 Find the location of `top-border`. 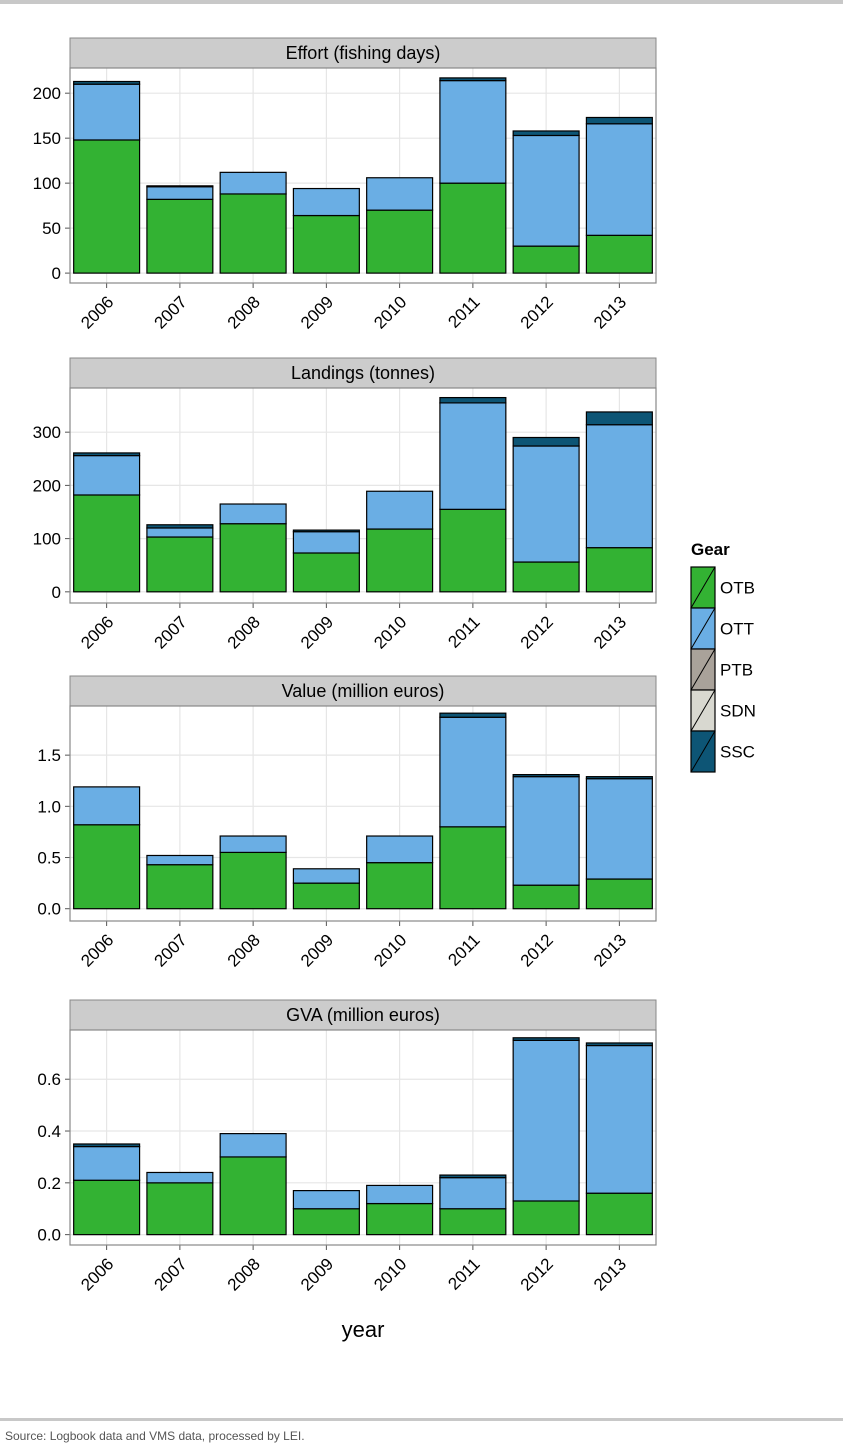

top-border is located at coordinates (421, 2).